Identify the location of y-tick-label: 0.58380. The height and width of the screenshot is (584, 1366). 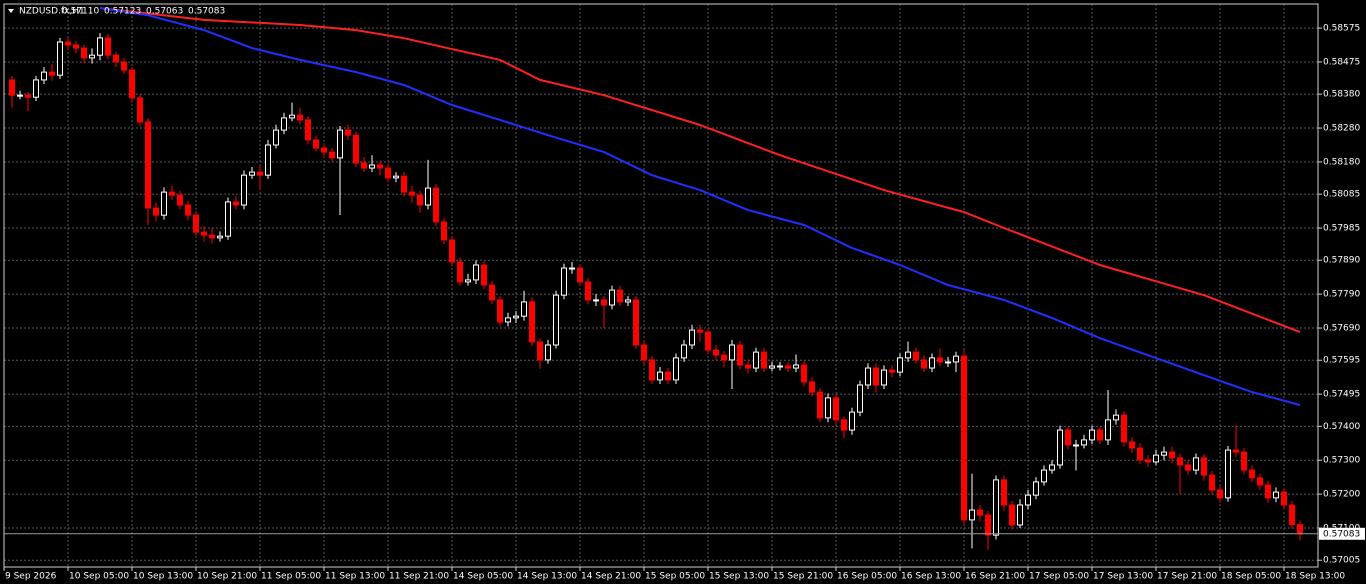
(1341, 95).